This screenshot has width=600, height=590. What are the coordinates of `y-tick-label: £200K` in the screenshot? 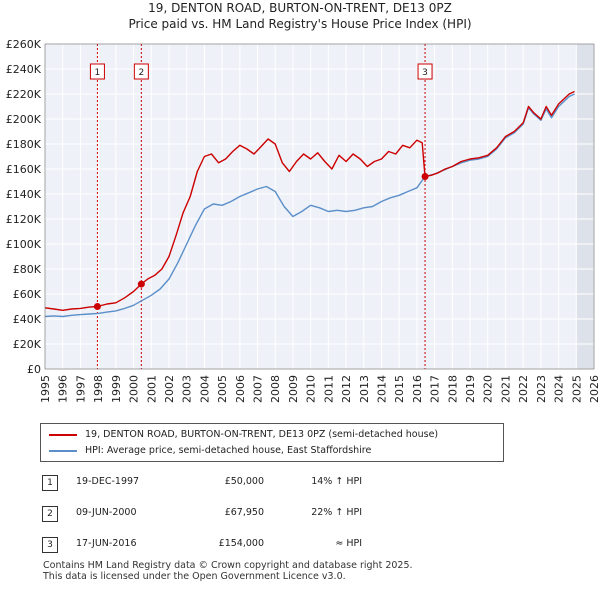 It's located at (24, 119).